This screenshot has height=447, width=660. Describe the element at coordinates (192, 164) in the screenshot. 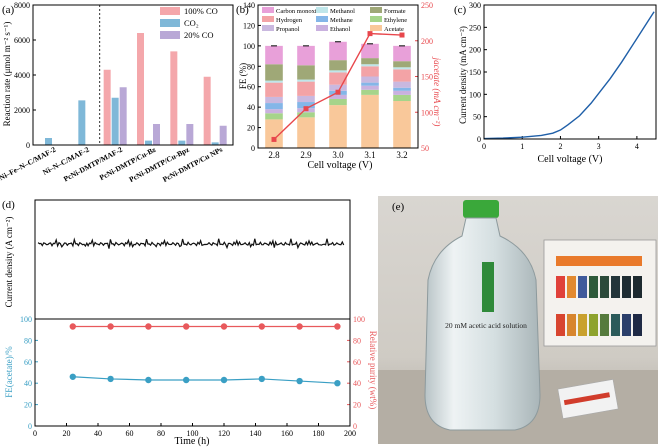

I see `a-xtick-label: PcNi-DMTP/Cu NPs` at that location.